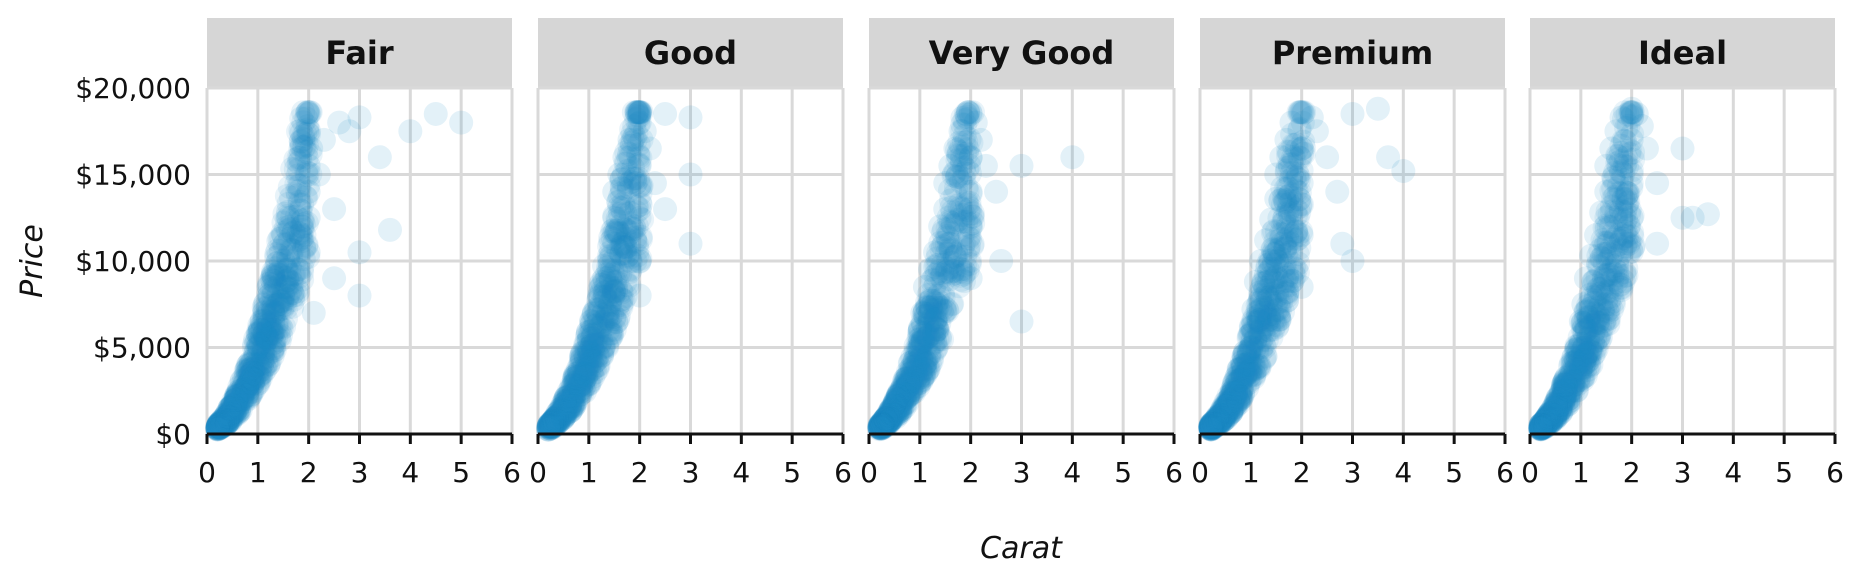 This screenshot has width=1872, height=576. I want to click on x-tick-label: 2, so click(640, 472).